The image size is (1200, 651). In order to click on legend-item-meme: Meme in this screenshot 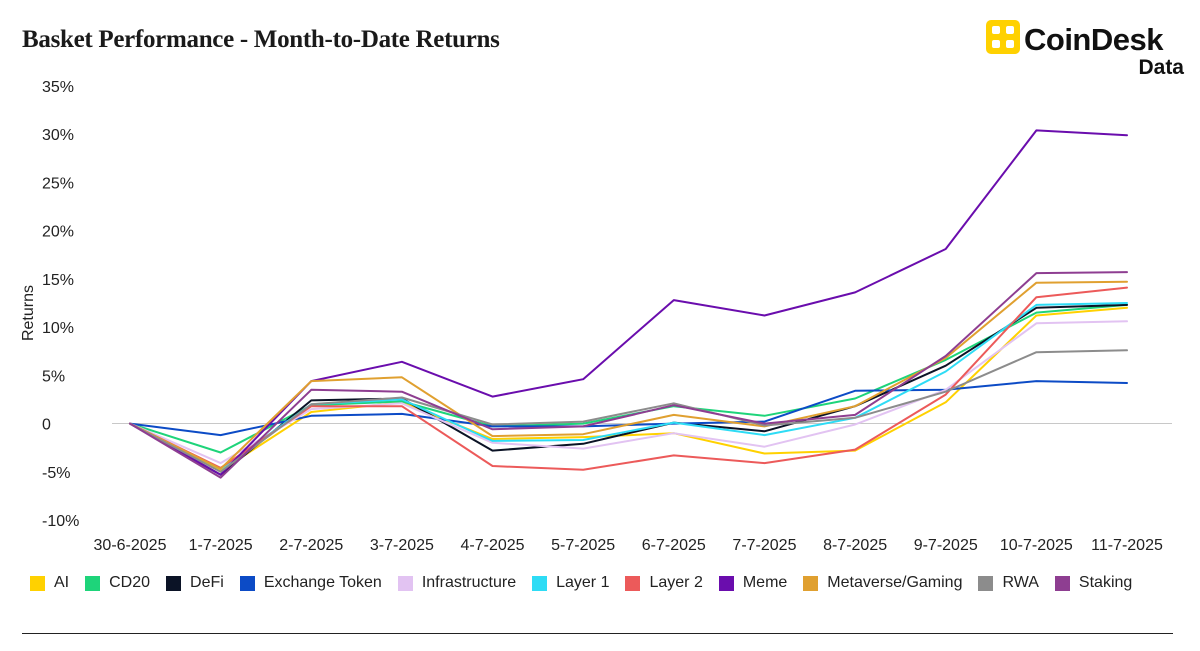, I will do `click(753, 583)`.